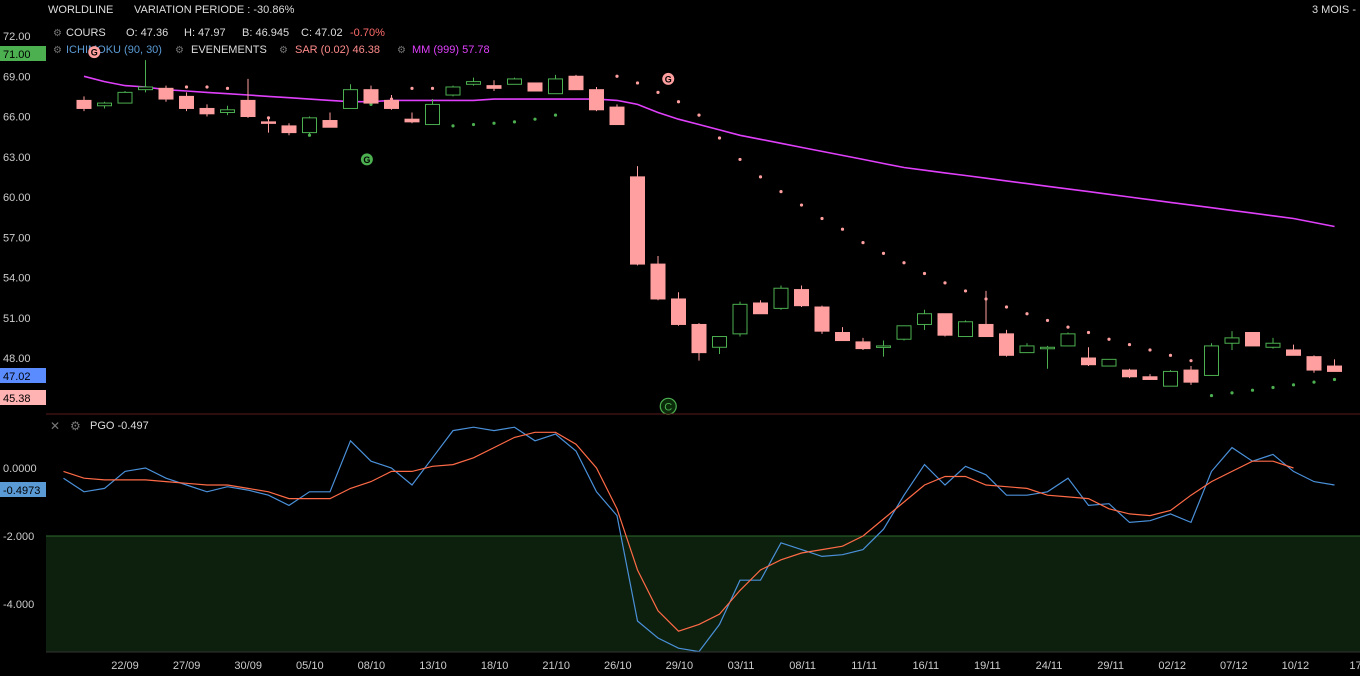 The height and width of the screenshot is (676, 1360). I want to click on sar-price-tag, so click(23, 397).